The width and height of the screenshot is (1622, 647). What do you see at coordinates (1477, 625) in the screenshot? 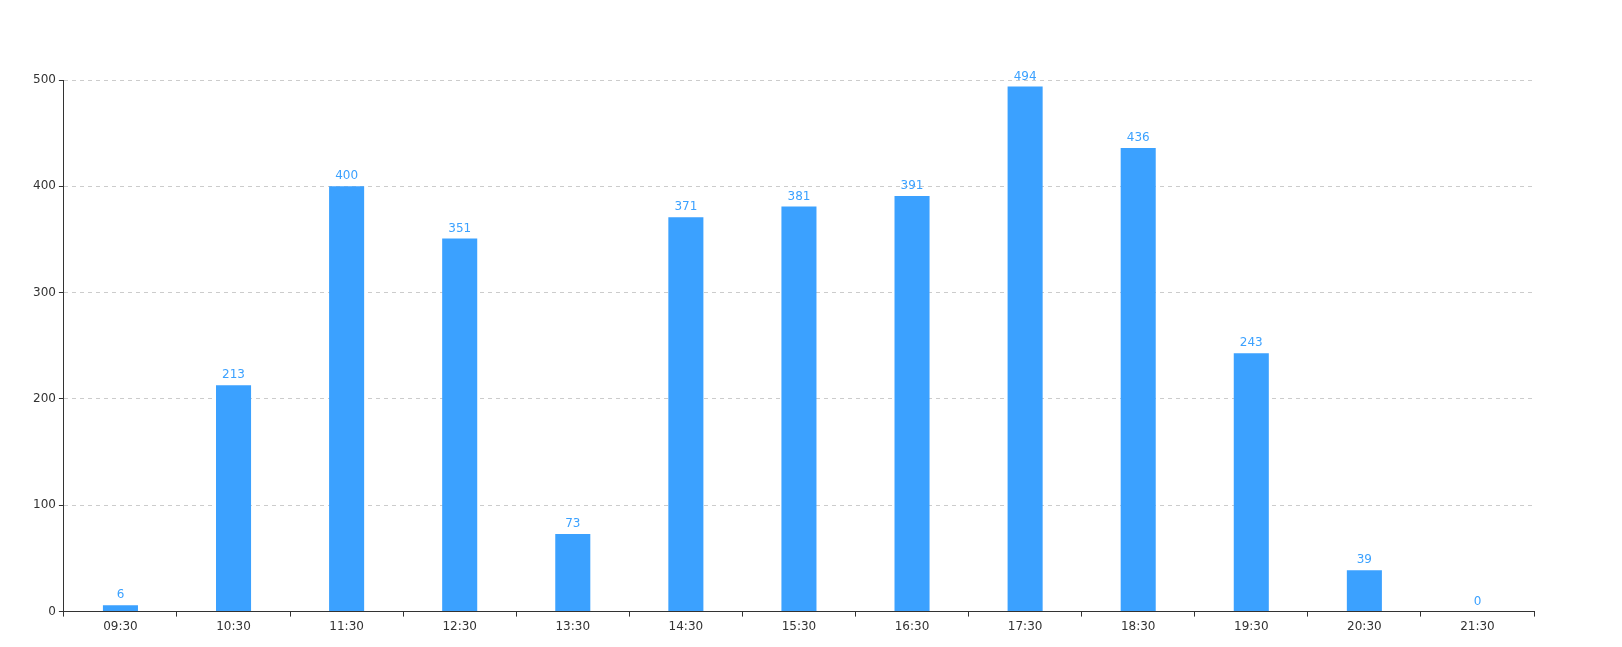
I see `x-tick-label: 21:30` at bounding box center [1477, 625].